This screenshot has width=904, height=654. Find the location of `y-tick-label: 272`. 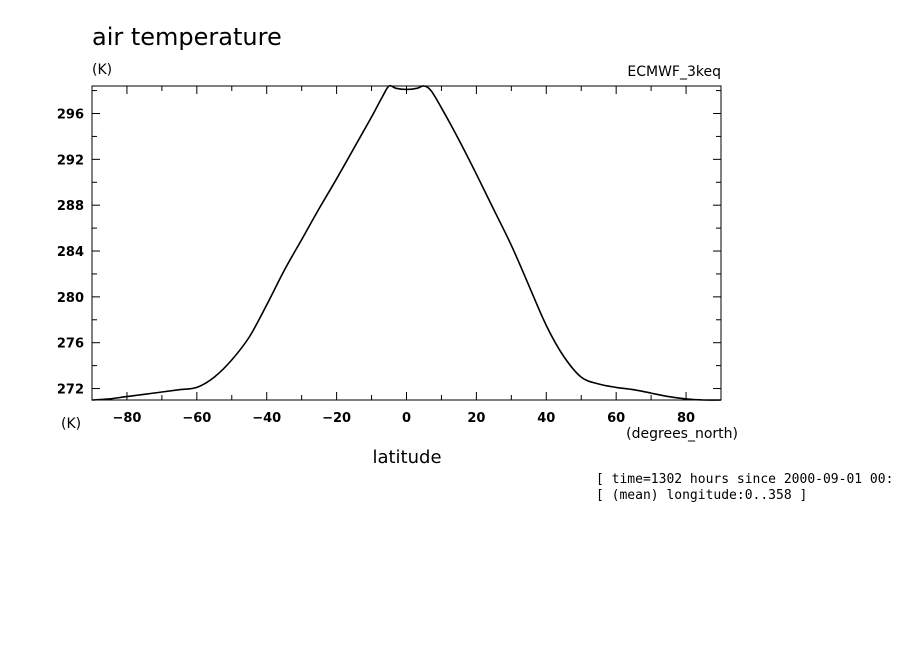

y-tick-label: 272 is located at coordinates (70, 390).